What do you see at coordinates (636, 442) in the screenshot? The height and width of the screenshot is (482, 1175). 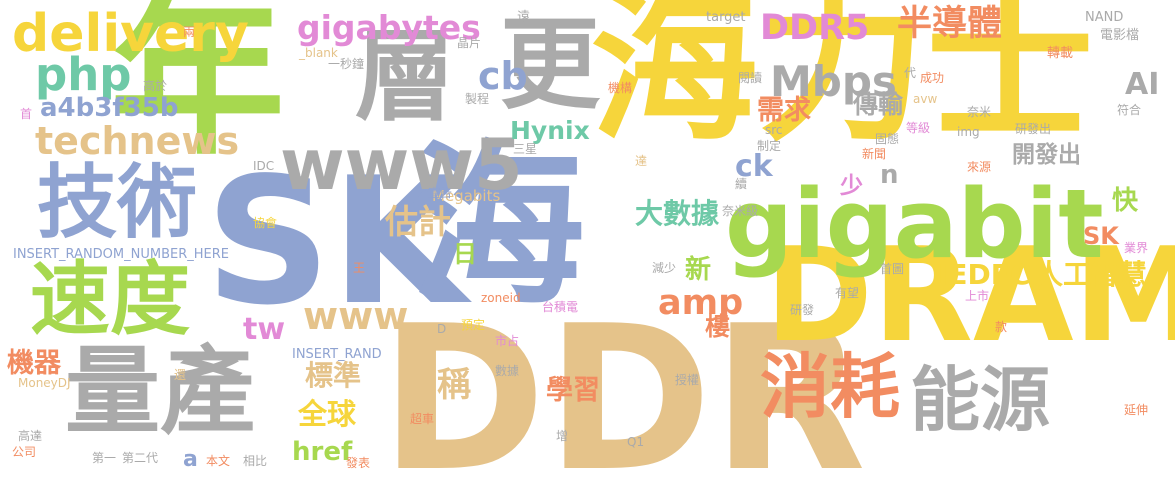 I see `cloud-word: Q1` at bounding box center [636, 442].